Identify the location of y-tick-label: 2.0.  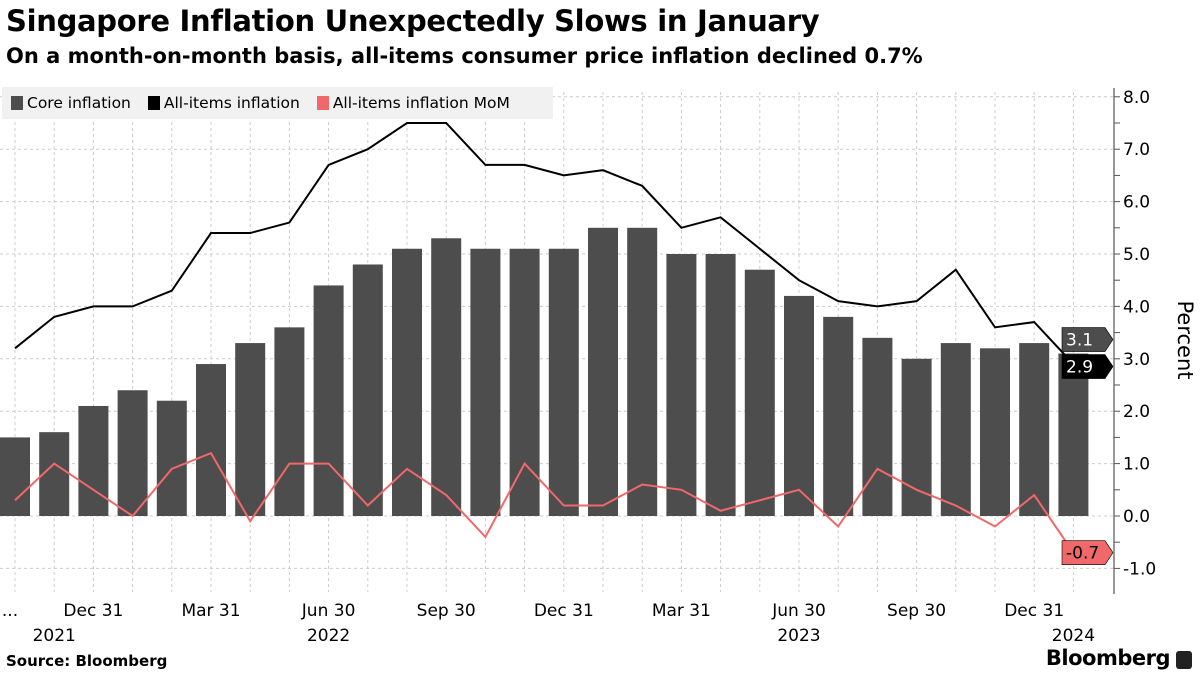
(1136, 412).